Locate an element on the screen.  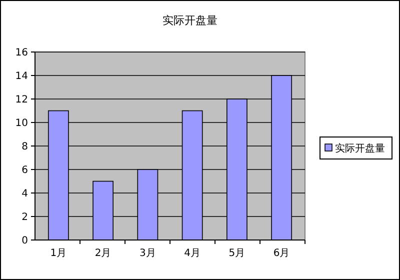
chart-title: 实际开盘量 is located at coordinates (190, 20).